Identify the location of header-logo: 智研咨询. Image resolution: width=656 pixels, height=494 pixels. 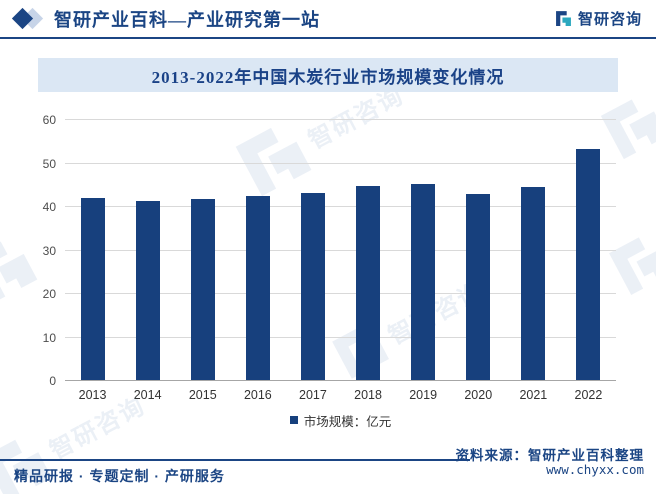
(598, 18).